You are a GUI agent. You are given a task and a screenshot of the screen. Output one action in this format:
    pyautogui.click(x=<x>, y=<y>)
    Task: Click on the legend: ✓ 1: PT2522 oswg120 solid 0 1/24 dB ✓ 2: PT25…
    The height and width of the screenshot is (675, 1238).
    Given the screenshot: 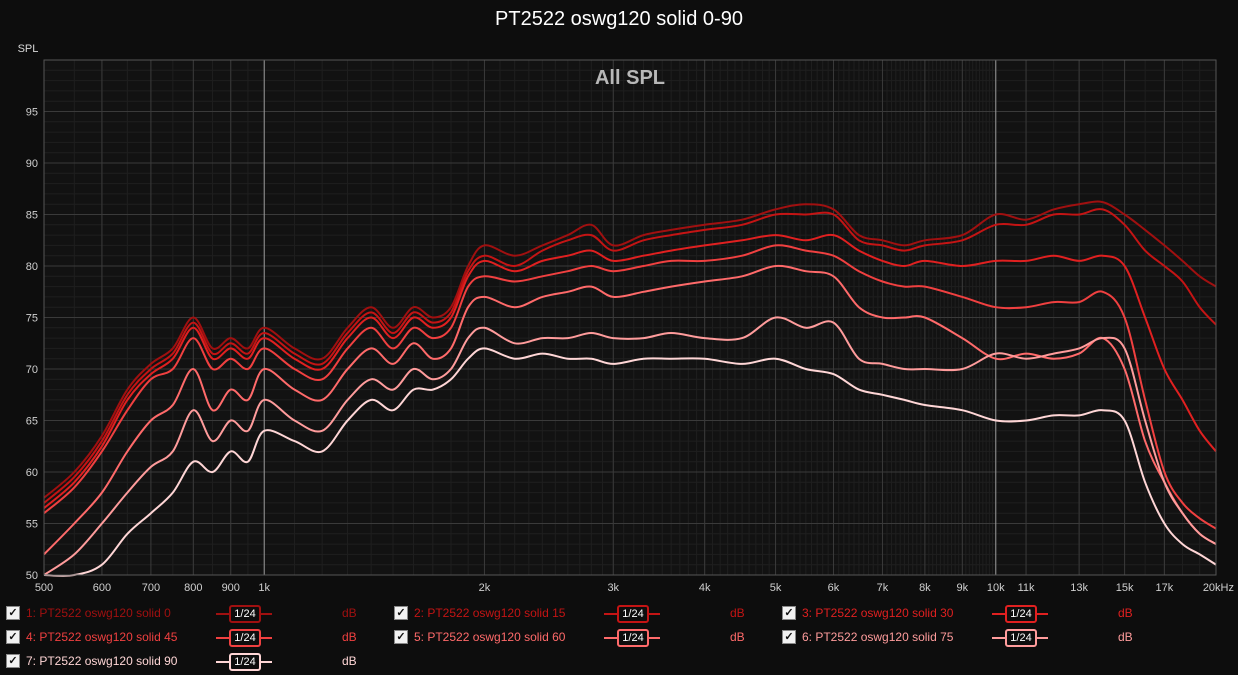 What is the action you would take?
    pyautogui.click(x=619, y=637)
    